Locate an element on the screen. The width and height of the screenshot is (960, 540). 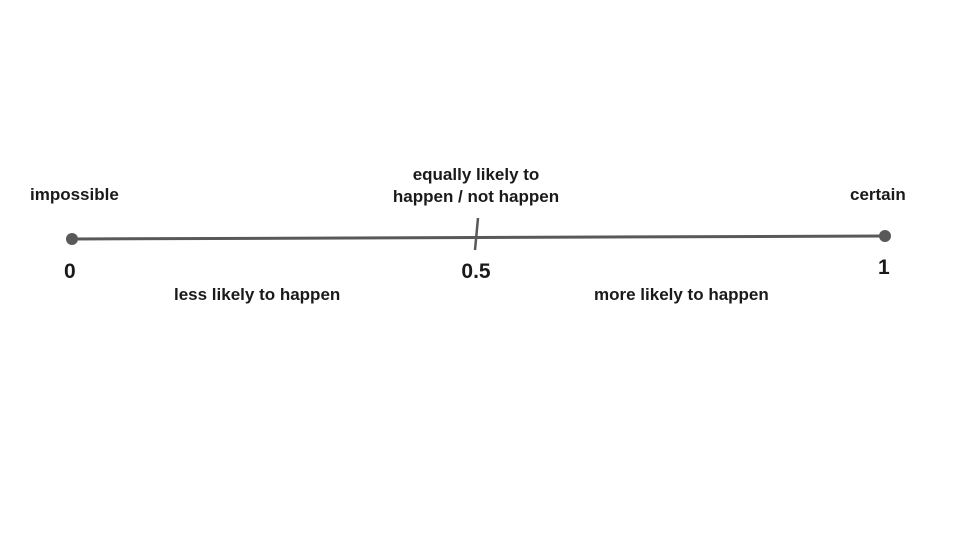
midpoint-tick is located at coordinates (476, 234).